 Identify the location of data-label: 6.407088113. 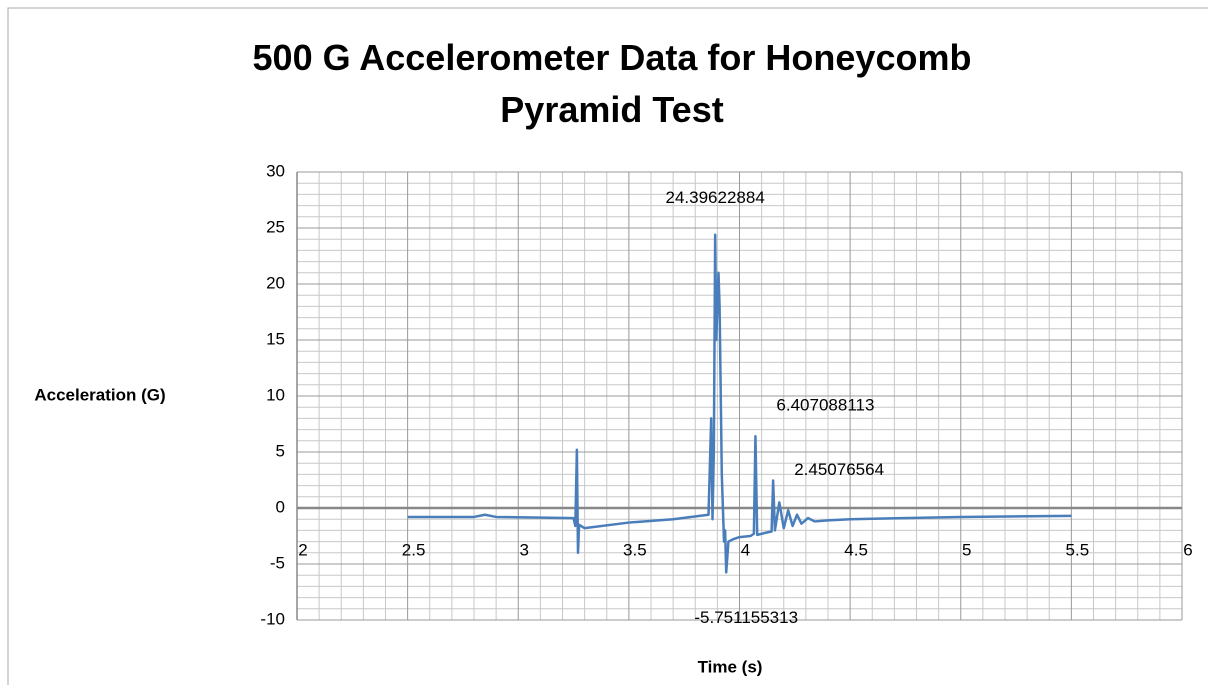
(825, 405).